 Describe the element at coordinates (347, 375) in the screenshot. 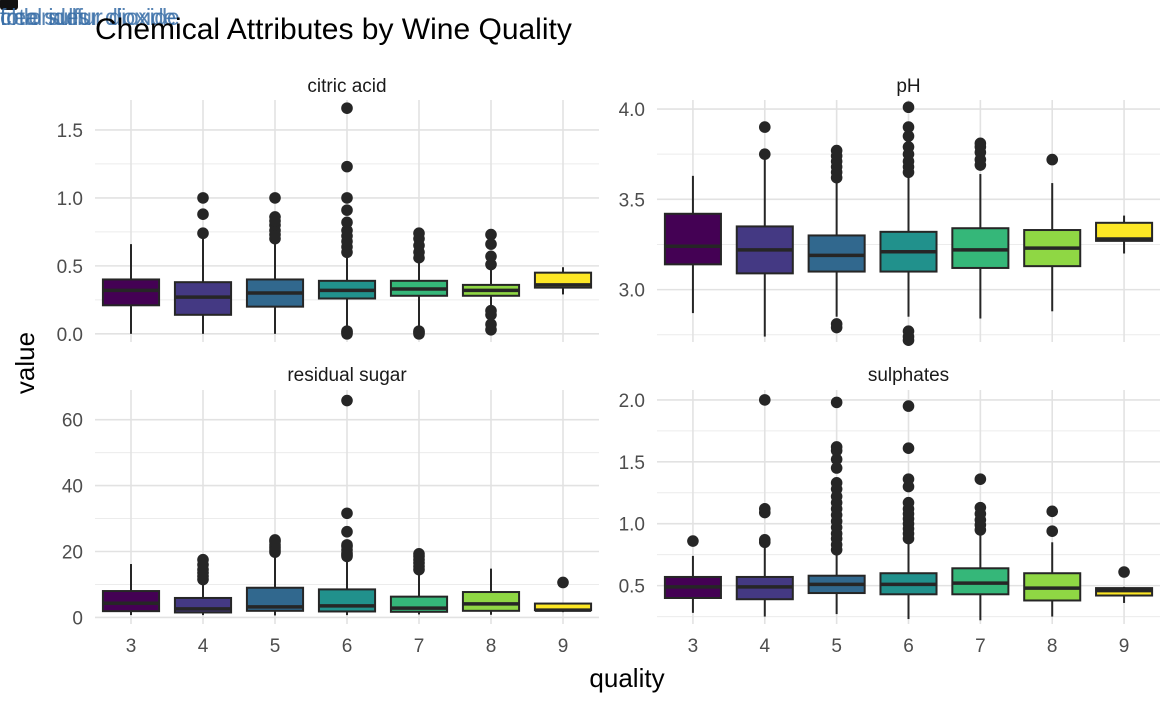

I see `facet-strip-title: residual sugar` at that location.